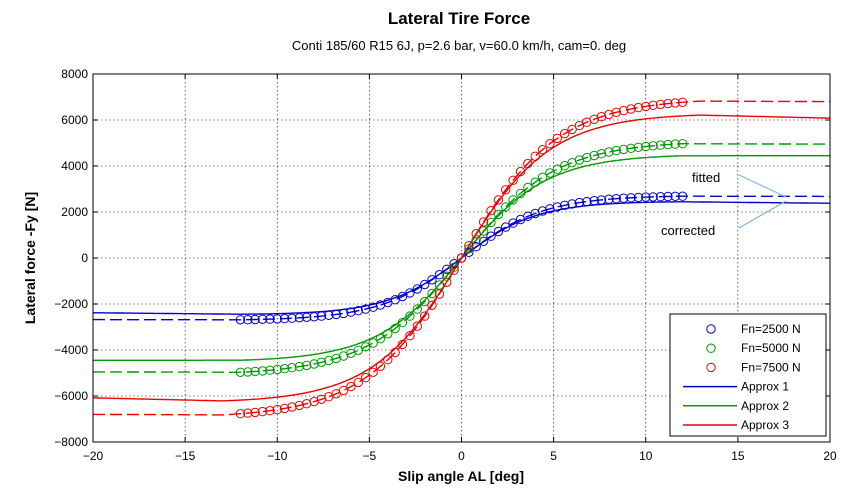  I want to click on annotation-arrow-fitted, so click(762, 186).